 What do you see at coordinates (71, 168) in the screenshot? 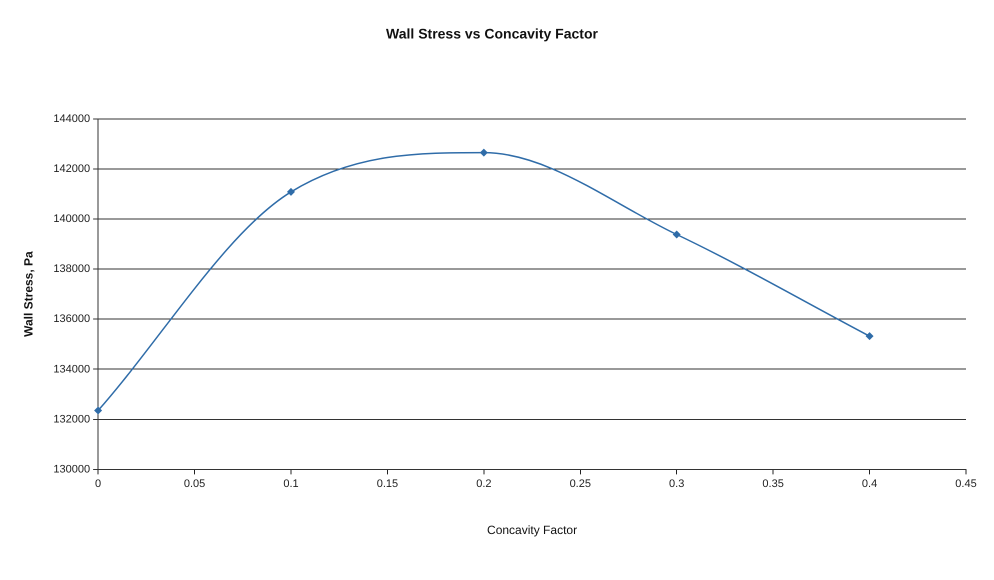
I see `y-tick-label: 142000` at bounding box center [71, 168].